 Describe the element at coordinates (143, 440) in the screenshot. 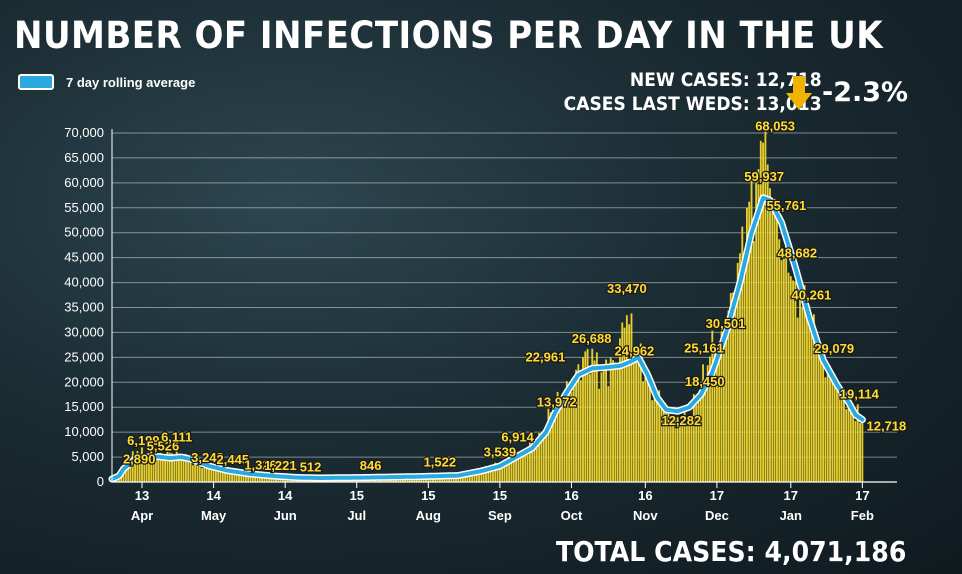

I see `data-label: 6,199` at that location.